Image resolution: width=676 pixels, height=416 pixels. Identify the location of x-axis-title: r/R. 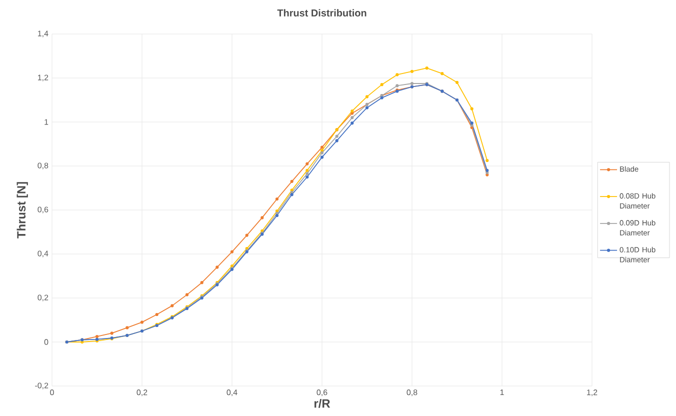
(322, 403).